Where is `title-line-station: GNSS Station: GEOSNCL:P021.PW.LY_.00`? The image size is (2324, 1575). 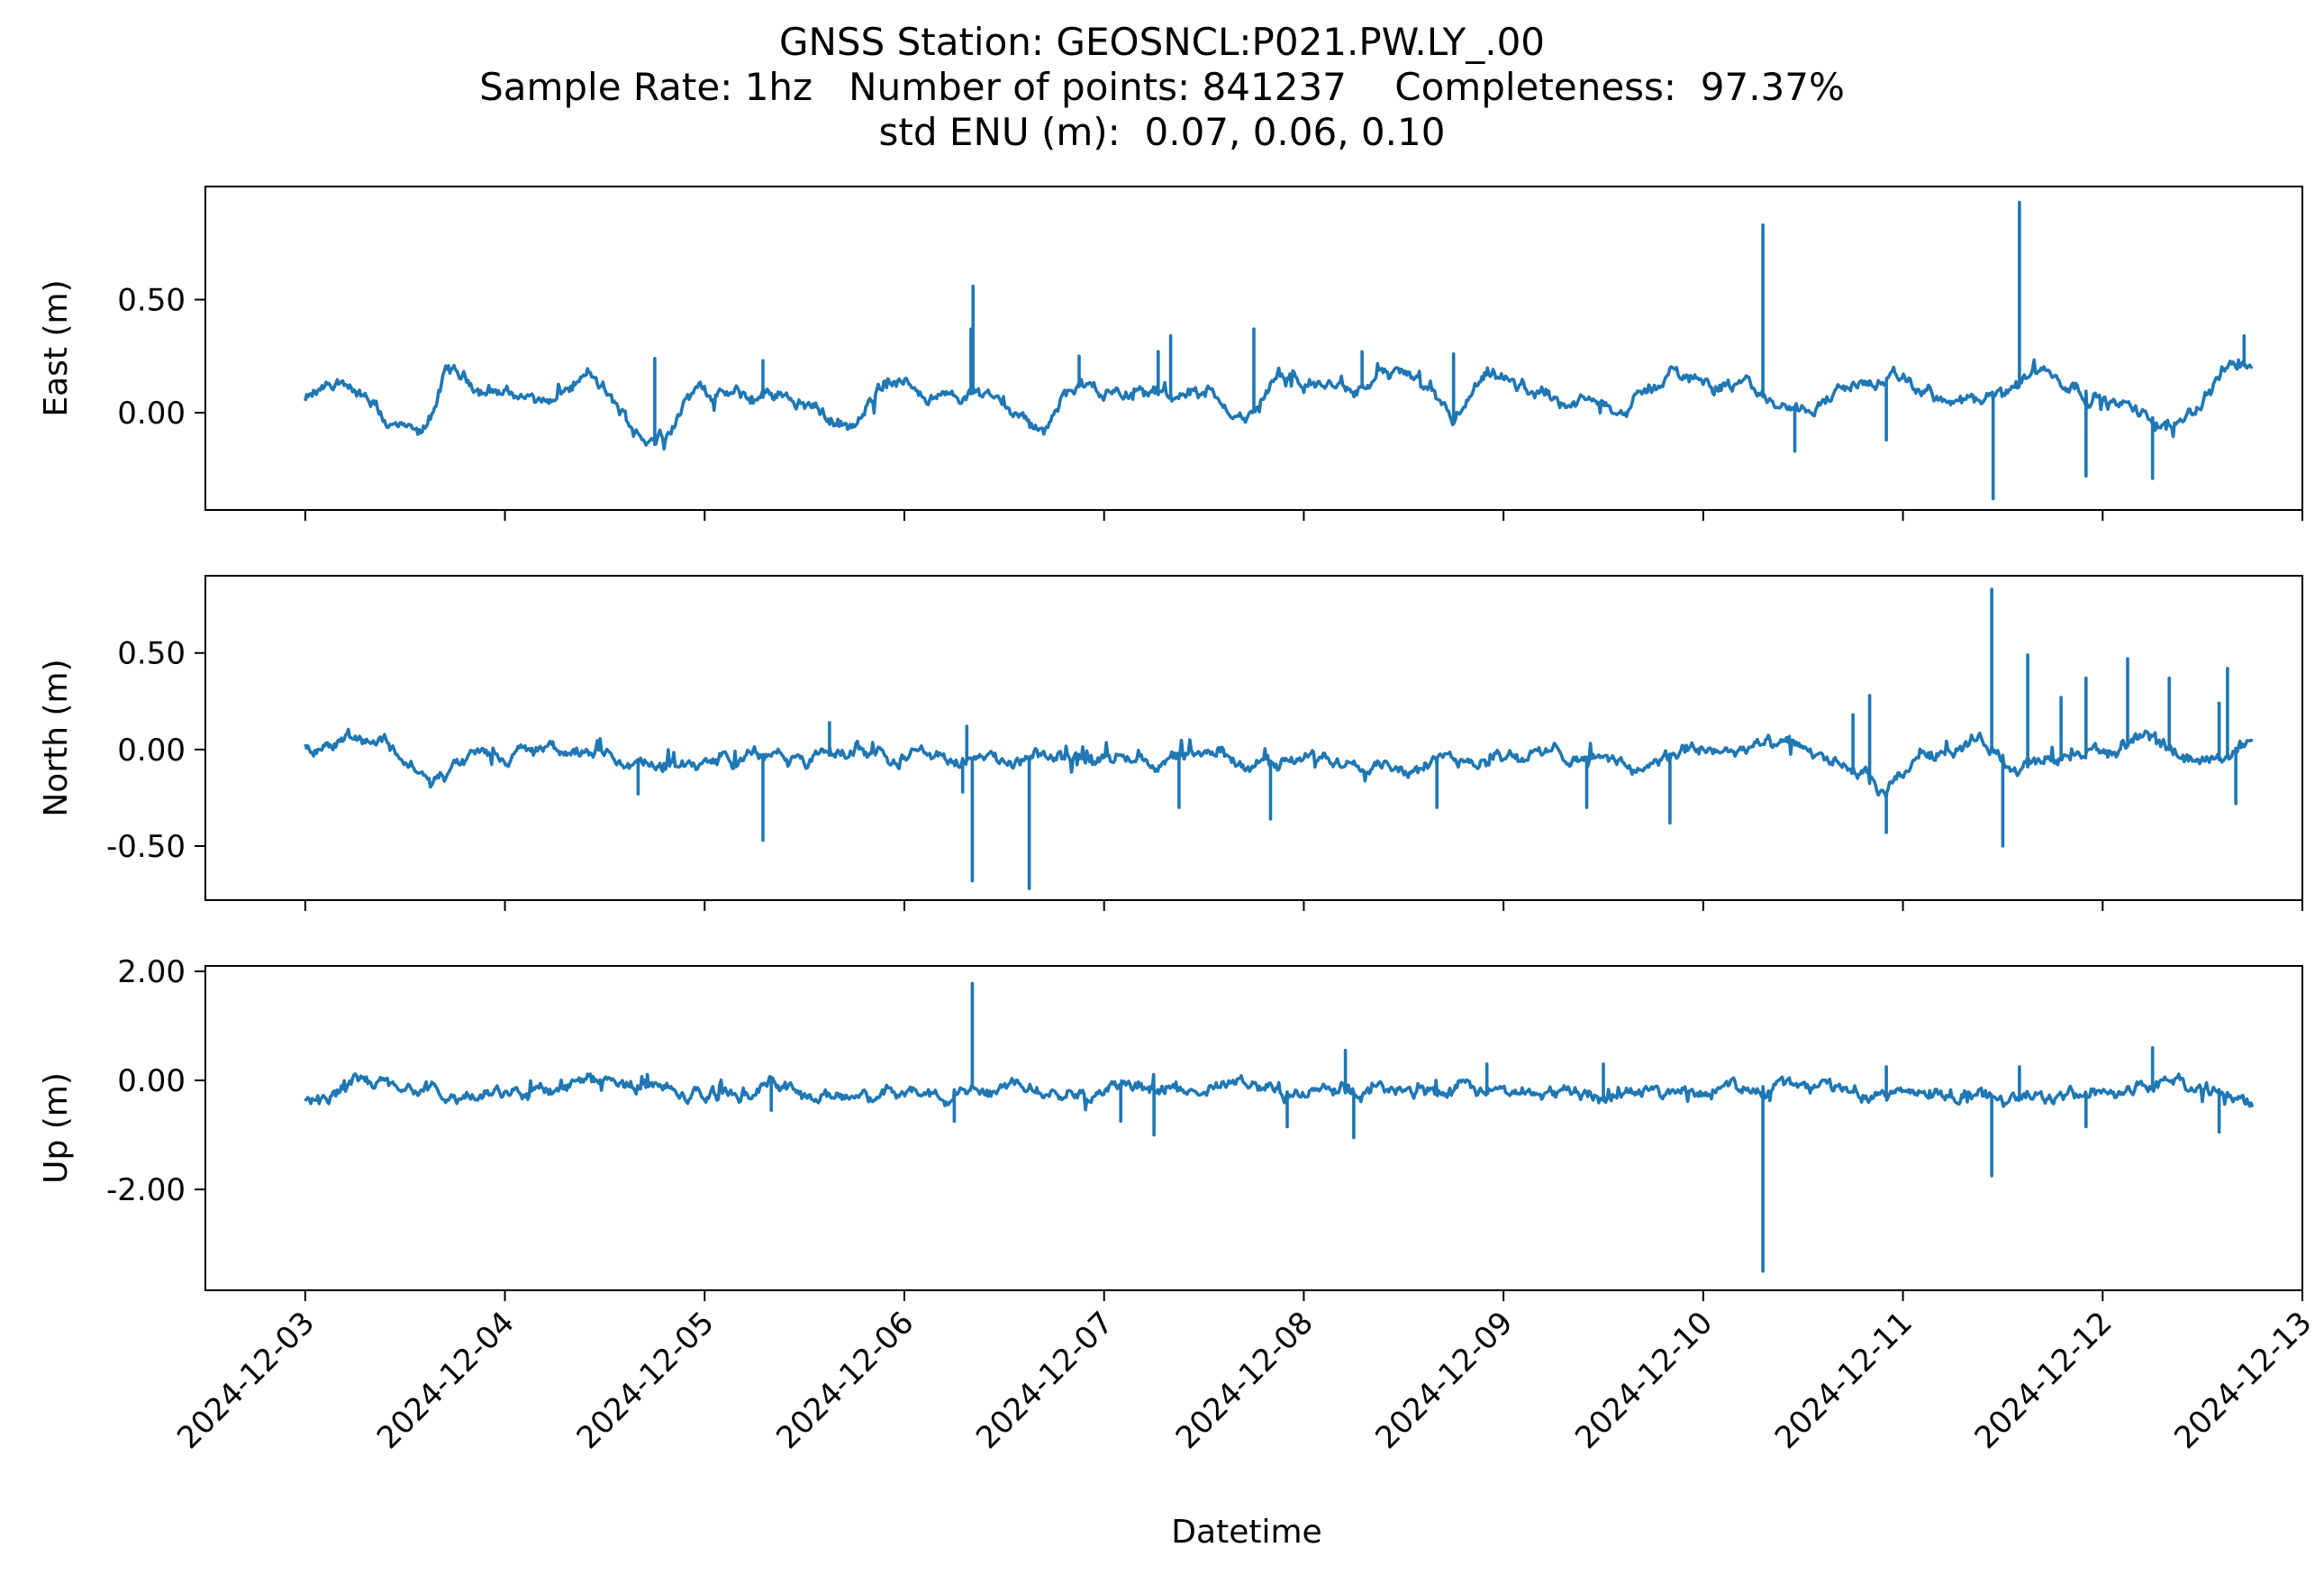
title-line-station: GNSS Station: GEOSNCL:P021.PW.LY_.00 is located at coordinates (1162, 42).